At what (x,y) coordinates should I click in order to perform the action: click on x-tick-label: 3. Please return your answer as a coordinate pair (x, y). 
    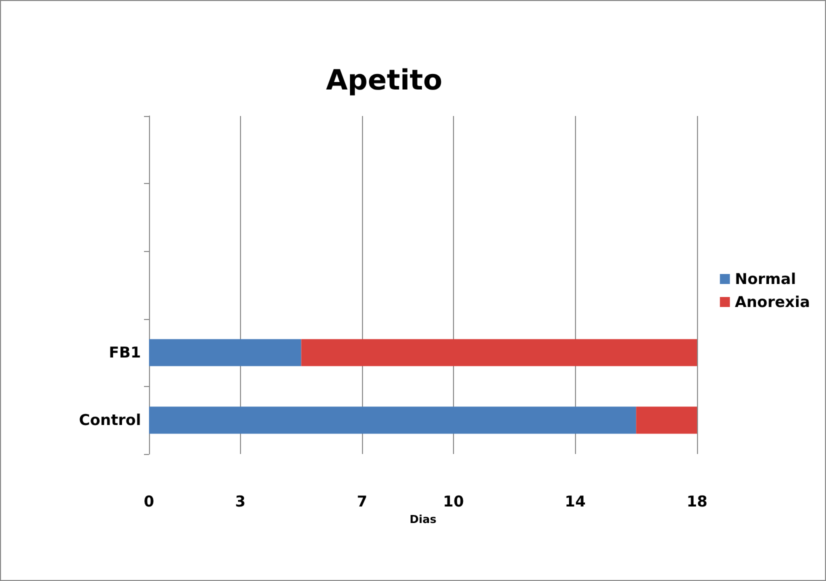
    Looking at the image, I should click on (240, 501).